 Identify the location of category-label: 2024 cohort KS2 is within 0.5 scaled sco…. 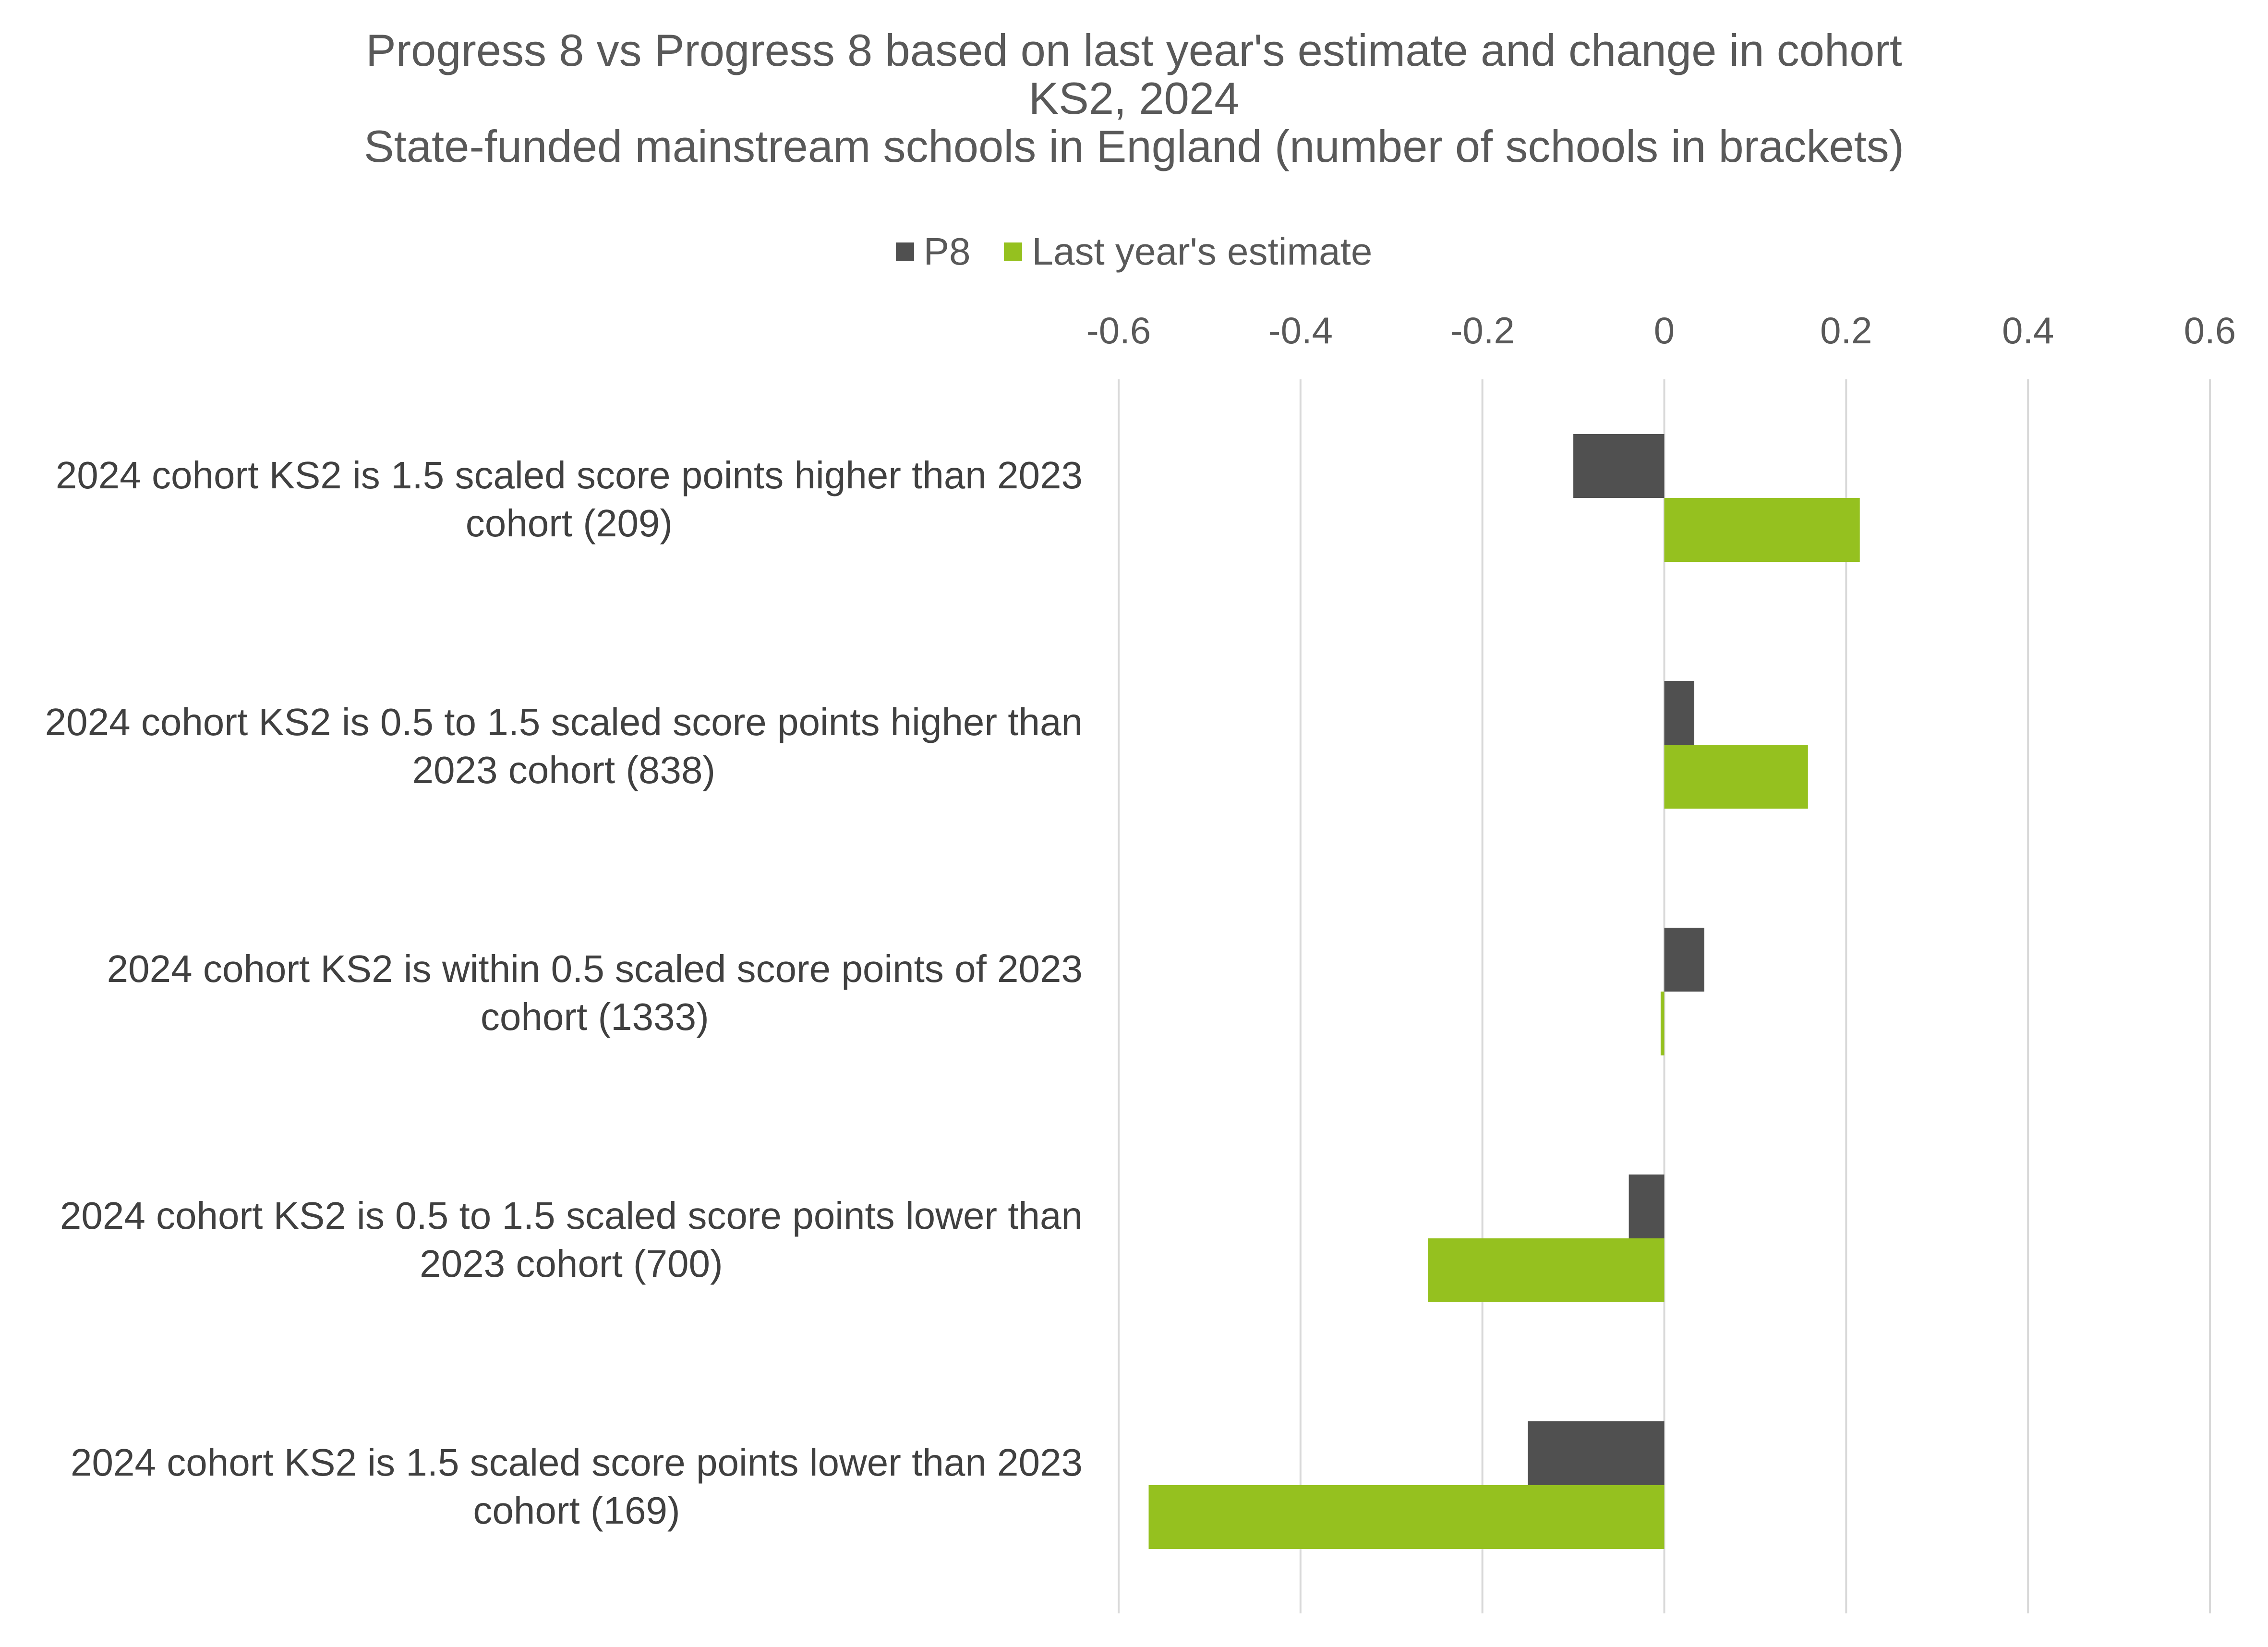
(595, 969).